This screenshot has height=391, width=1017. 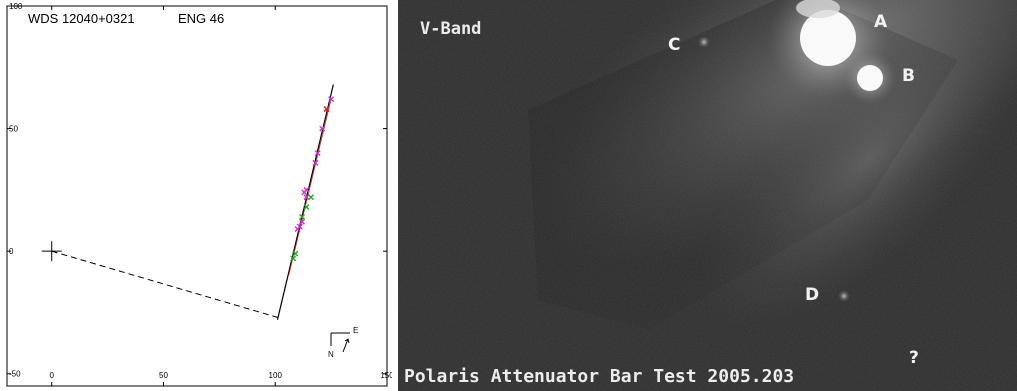 I want to click on x-tick-label: 100, so click(x=276, y=375).